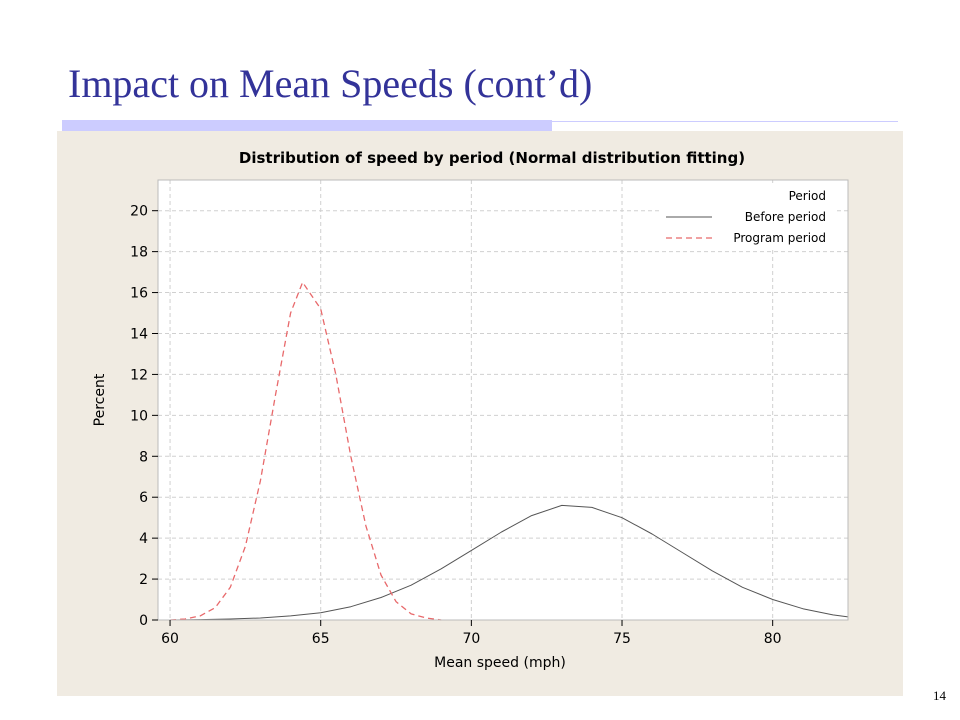 This screenshot has width=960, height=720. Describe the element at coordinates (139, 212) in the screenshot. I see `y-tick-label-20: 20` at that location.